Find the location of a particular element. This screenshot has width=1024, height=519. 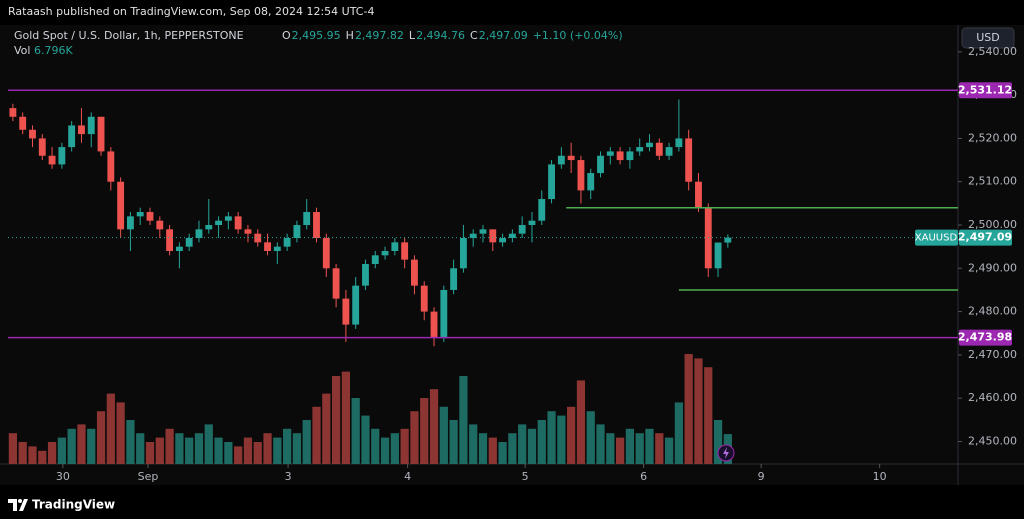

currency-button is located at coordinates (988, 38).